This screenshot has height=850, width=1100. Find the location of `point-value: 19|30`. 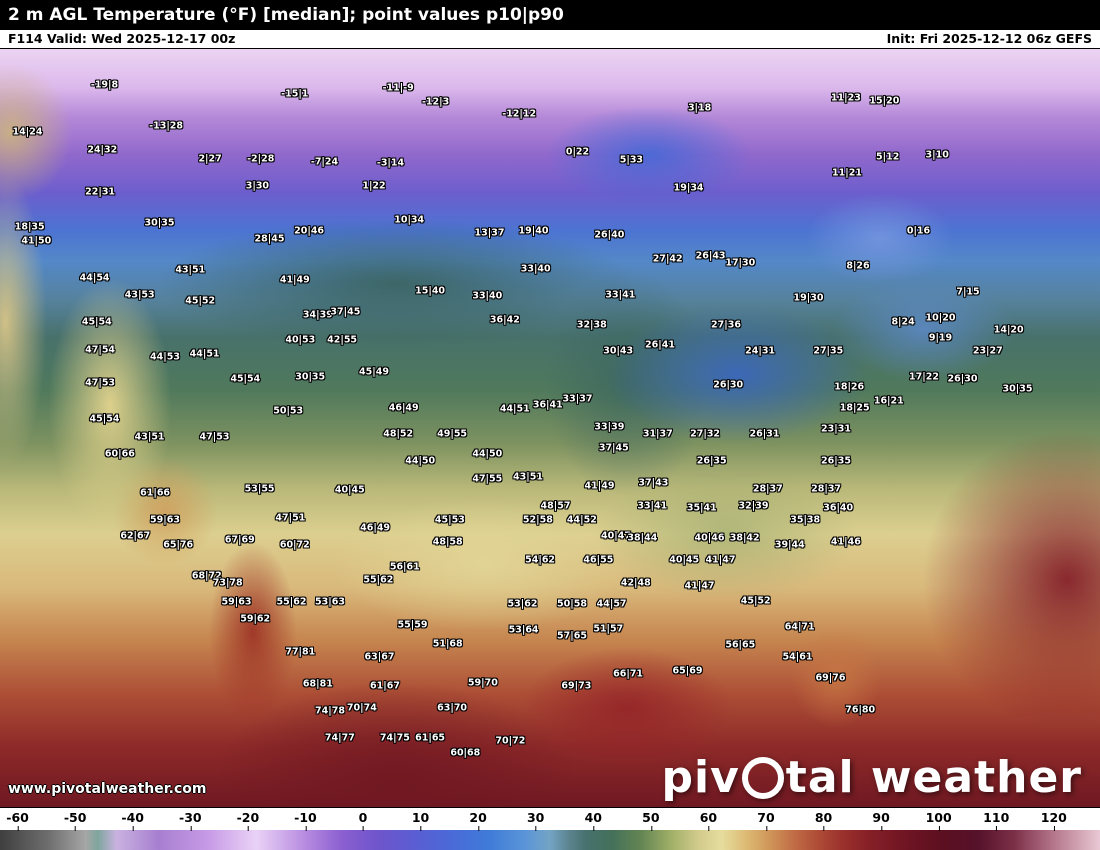

point-value: 19|30 is located at coordinates (808, 298).